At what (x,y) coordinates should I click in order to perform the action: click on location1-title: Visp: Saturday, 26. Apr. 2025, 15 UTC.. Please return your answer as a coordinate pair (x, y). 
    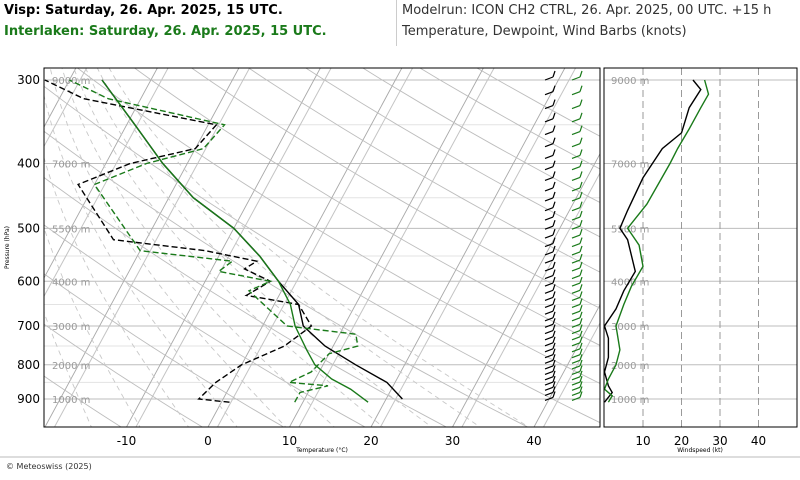
    Looking at the image, I should click on (143, 10).